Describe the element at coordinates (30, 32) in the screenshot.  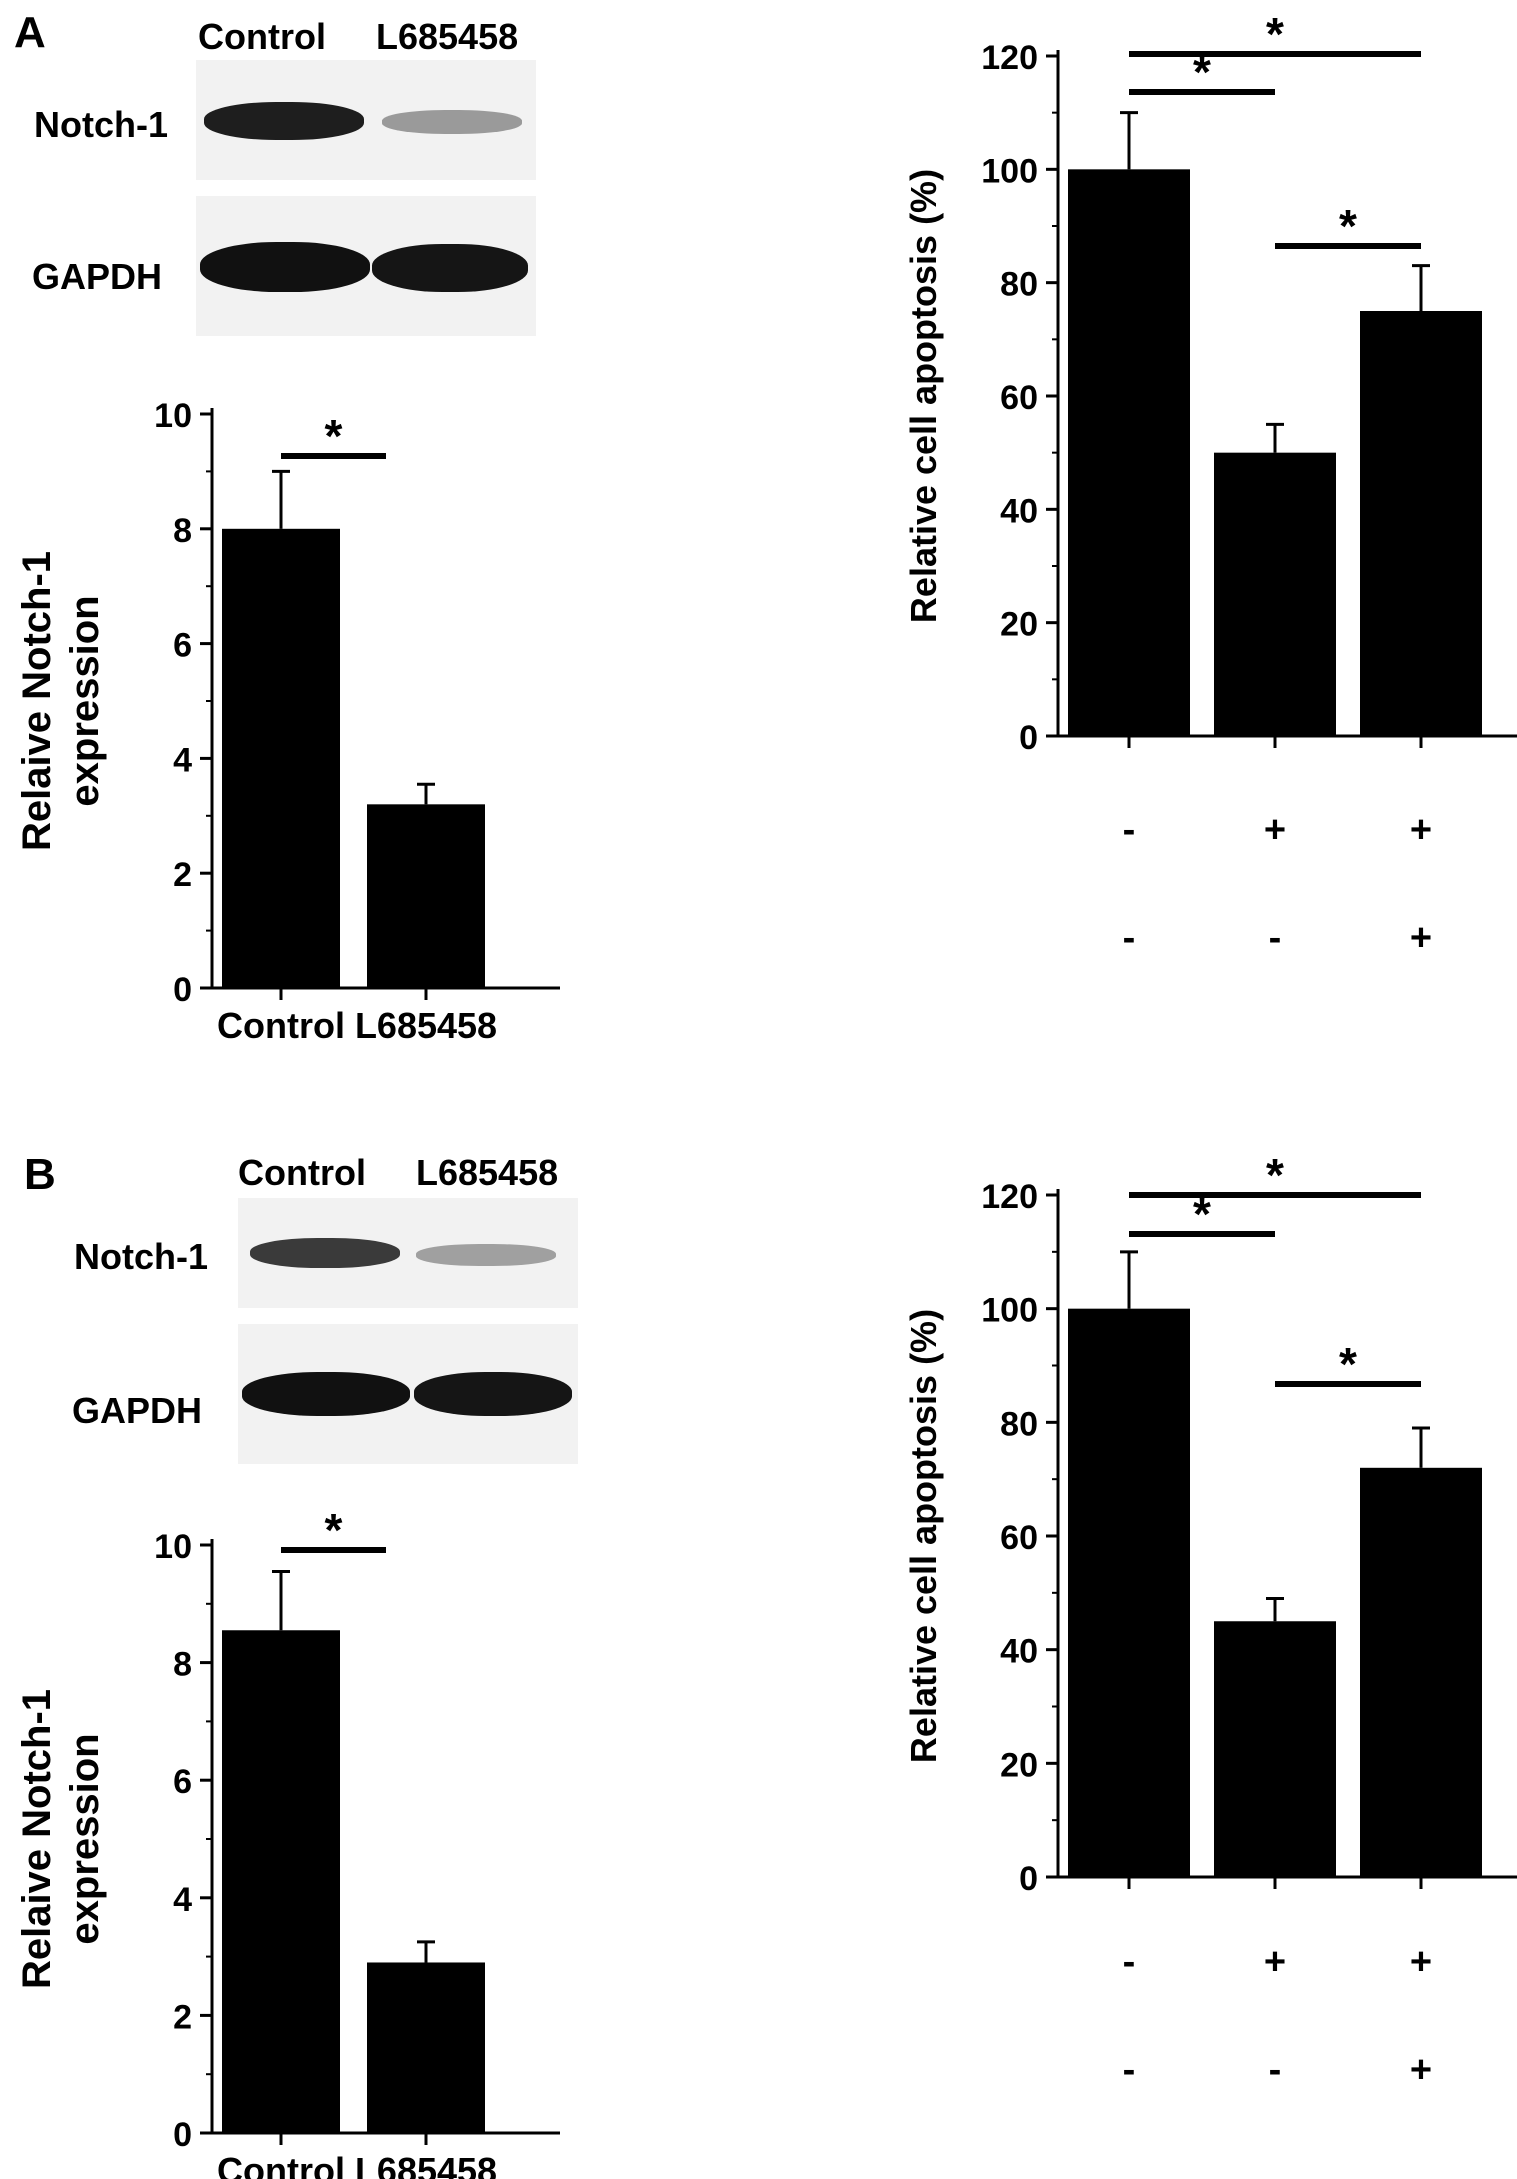
I see `panel-letter: A` at that location.